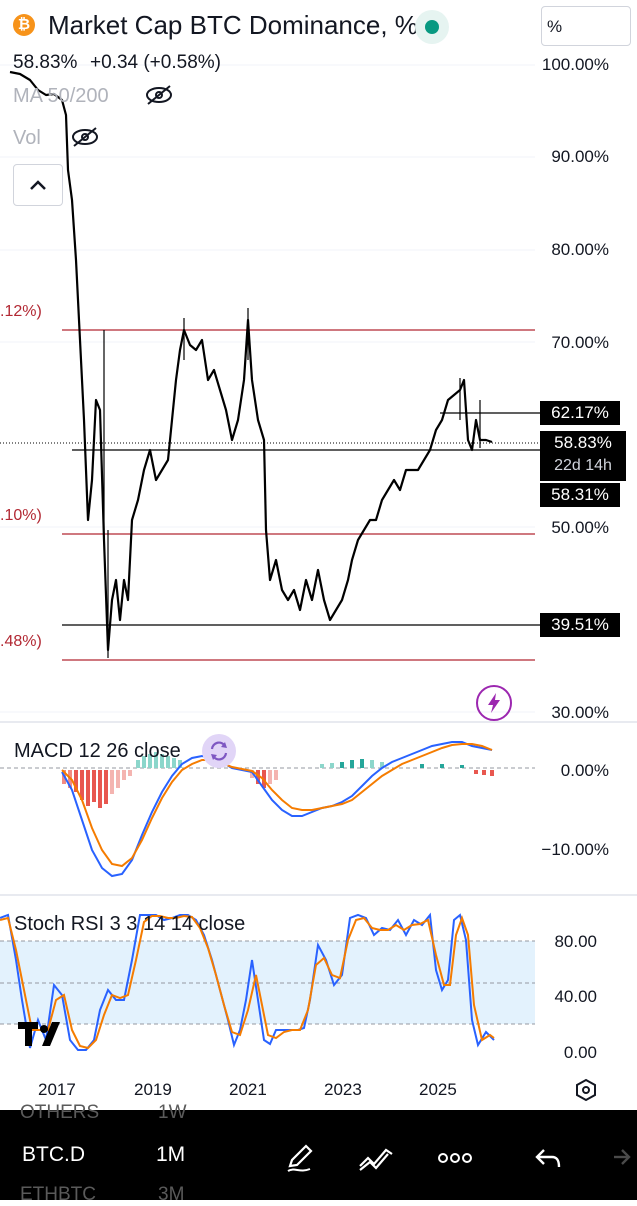 This screenshot has height=1206, width=637. I want to click on undo-icon, so click(548, 1158).